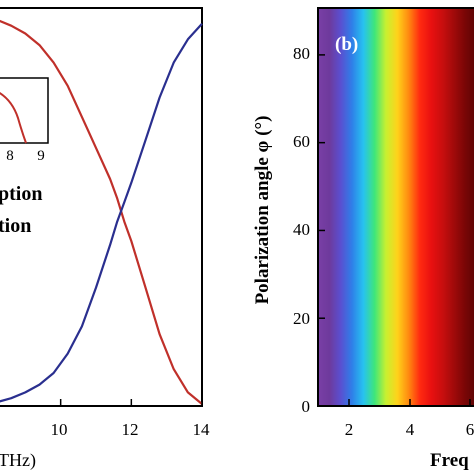  I want to click on right-y-tick-label-0: 0, so click(306, 406).